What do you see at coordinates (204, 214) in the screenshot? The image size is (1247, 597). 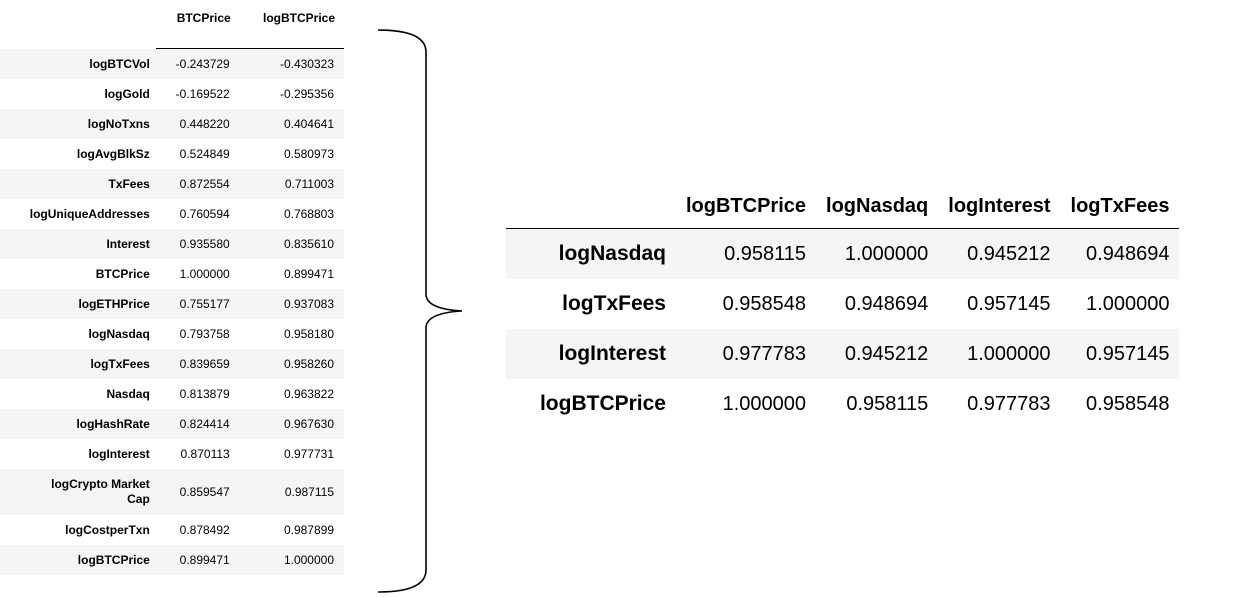 I see `table-cell: 0.760594` at bounding box center [204, 214].